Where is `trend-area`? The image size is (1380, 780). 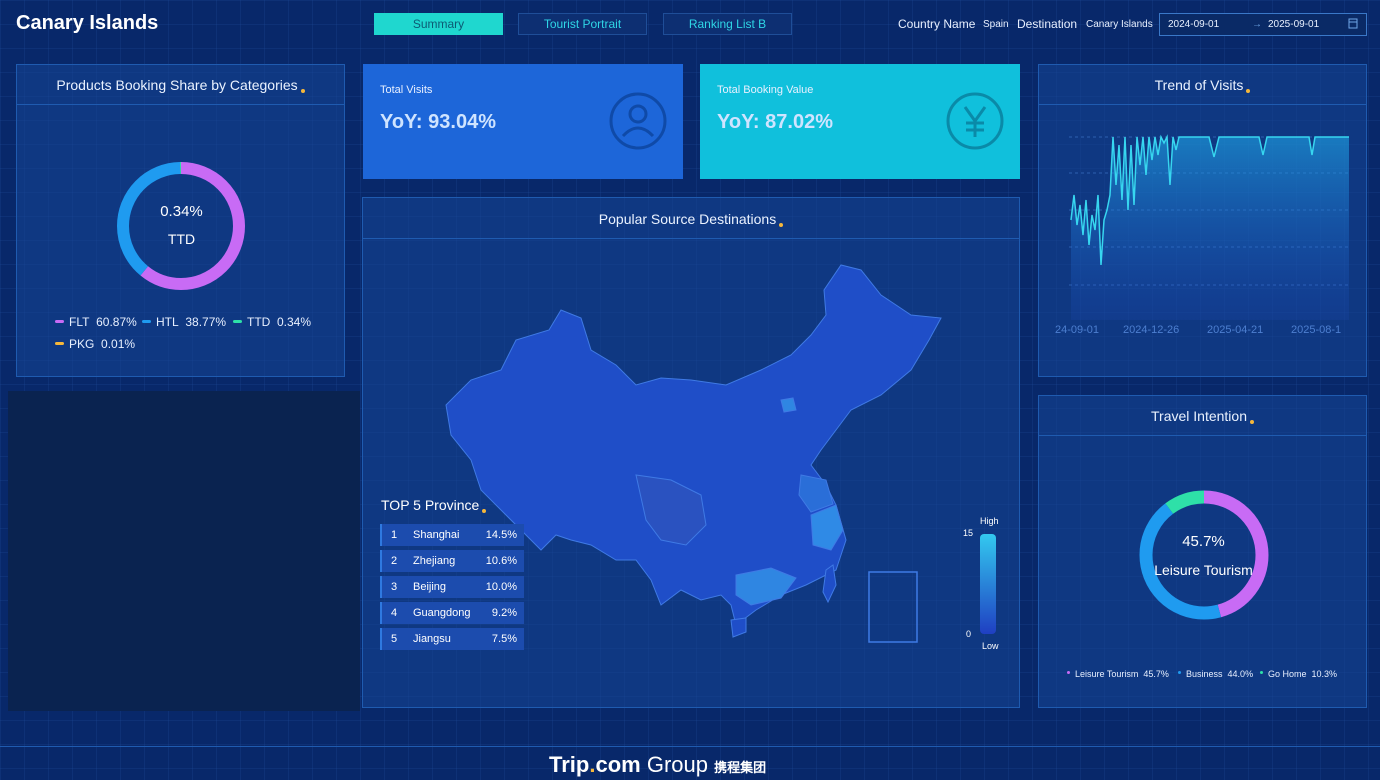 trend-area is located at coordinates (1210, 228).